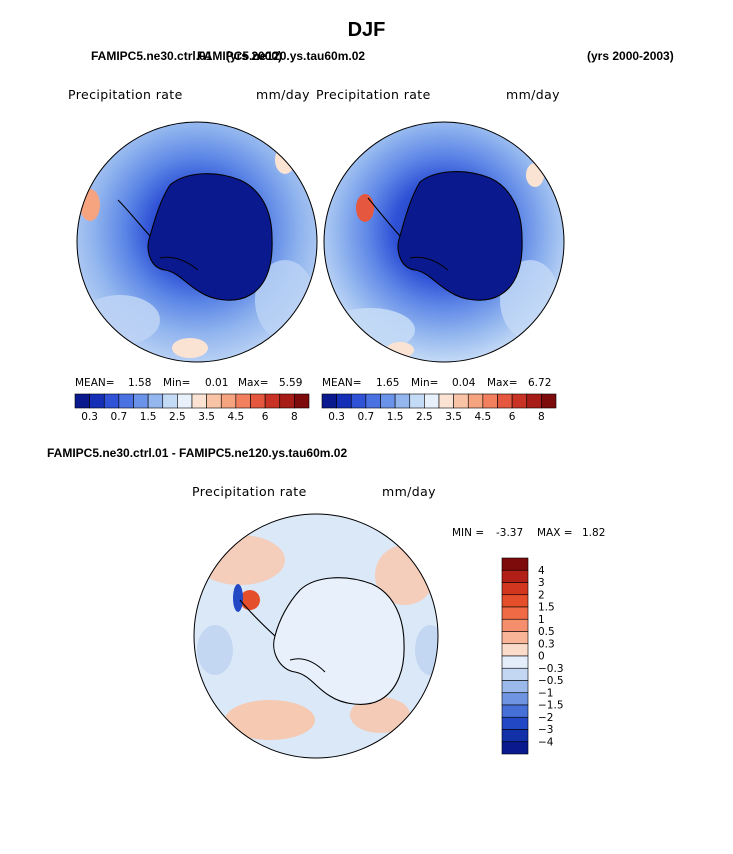 This screenshot has width=733, height=854. I want to click on diff-max-value: 1.82, so click(594, 533).